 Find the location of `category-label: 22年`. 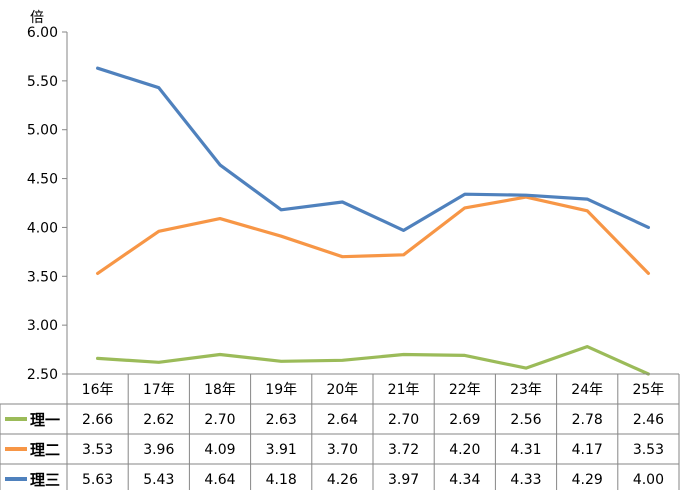

category-label: 22年 is located at coordinates (465, 390).